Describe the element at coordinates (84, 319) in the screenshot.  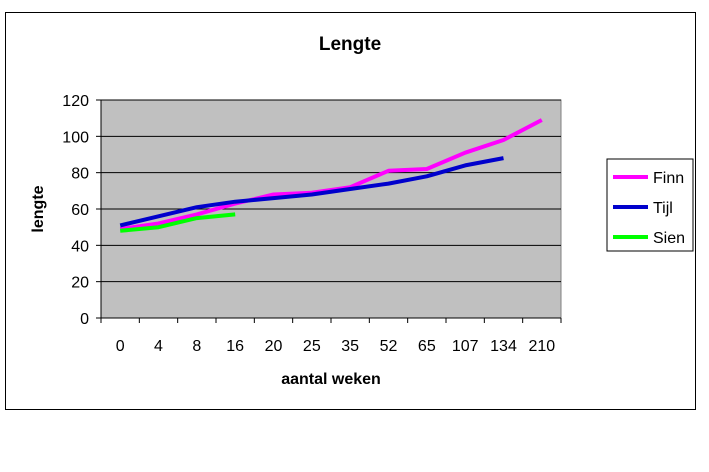
I see `y-tick-label: 0` at that location.